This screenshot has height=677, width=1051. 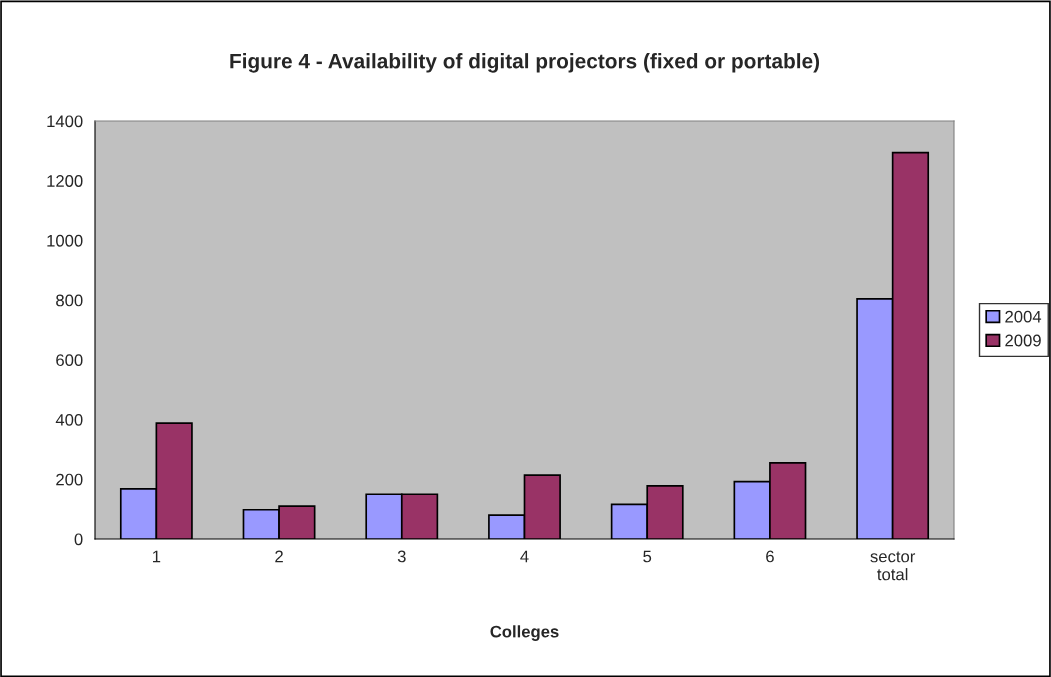 I want to click on x-tick-label: 2, so click(x=279, y=556).